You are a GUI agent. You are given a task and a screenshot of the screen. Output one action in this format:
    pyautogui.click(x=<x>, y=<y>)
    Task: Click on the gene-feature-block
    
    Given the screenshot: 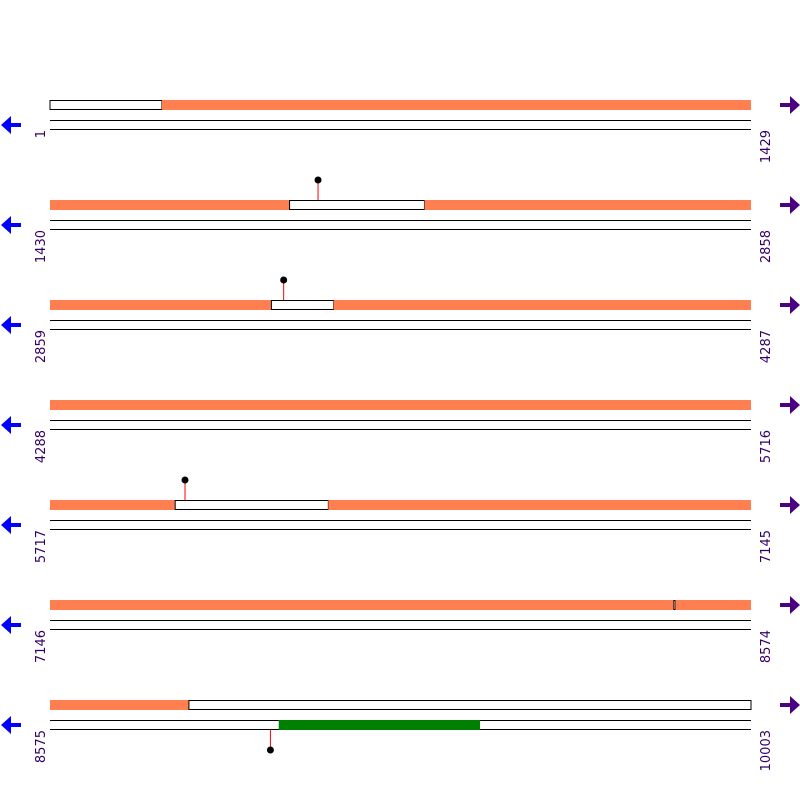 What is the action you would take?
    pyautogui.click(x=379, y=725)
    